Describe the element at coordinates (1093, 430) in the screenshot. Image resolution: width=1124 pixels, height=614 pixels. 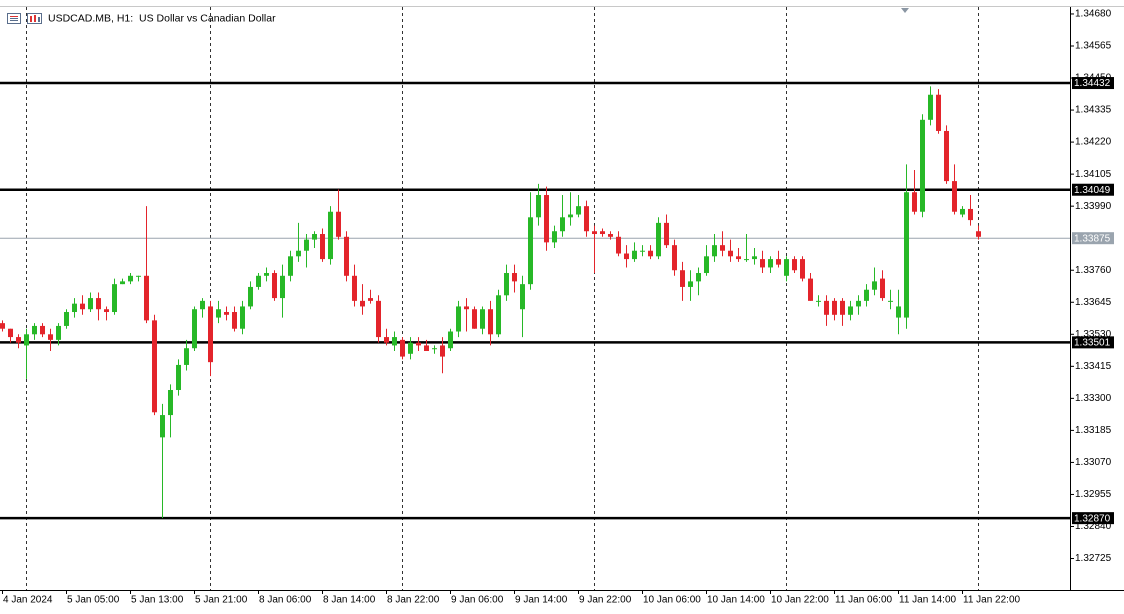
I see `y-tick-label: 1.33185` at that location.